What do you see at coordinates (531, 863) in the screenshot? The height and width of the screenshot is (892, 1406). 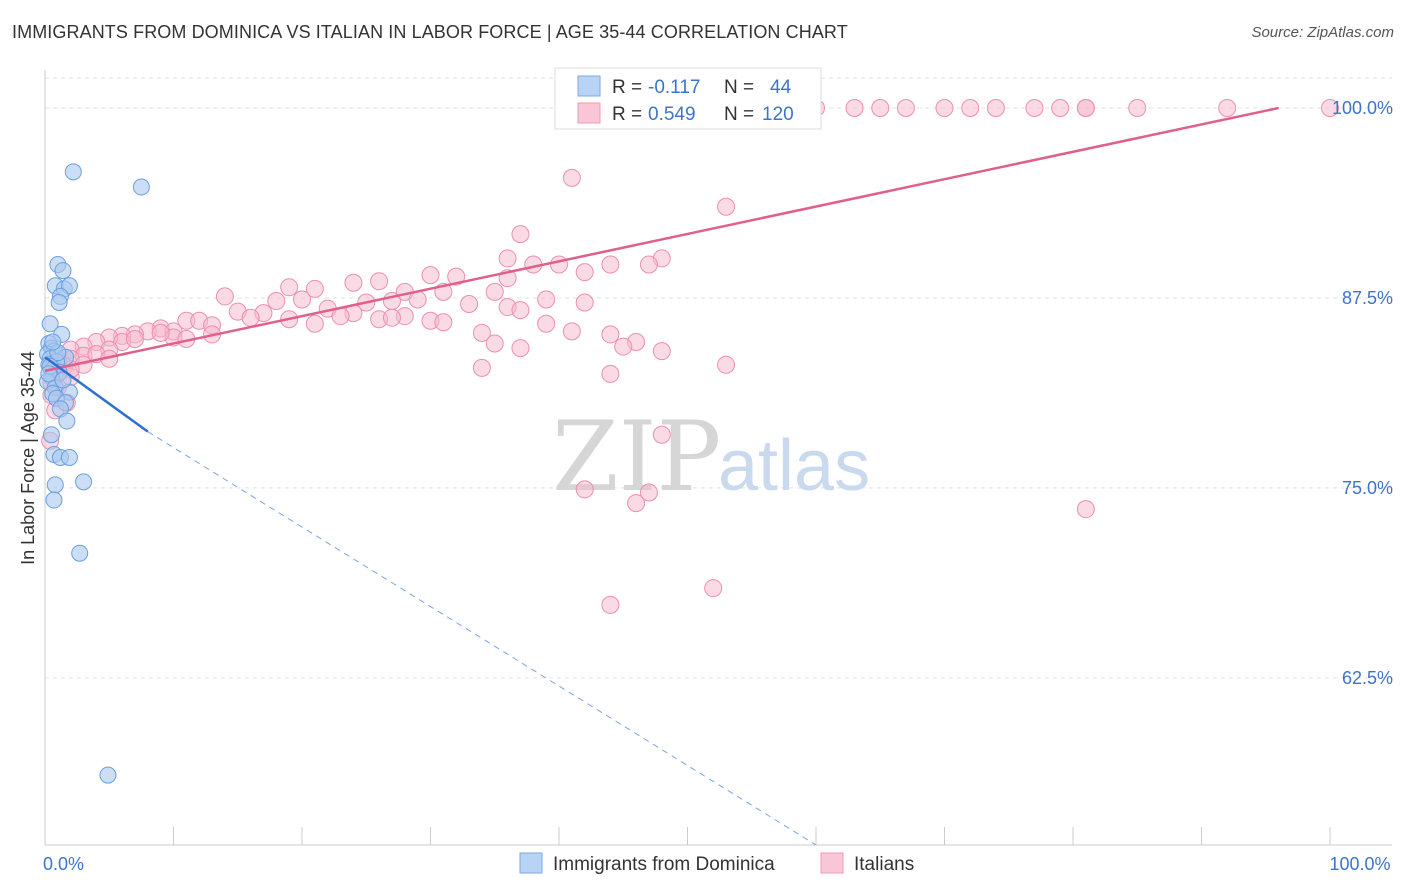 I see `bottom-legend-swatch-dominica` at bounding box center [531, 863].